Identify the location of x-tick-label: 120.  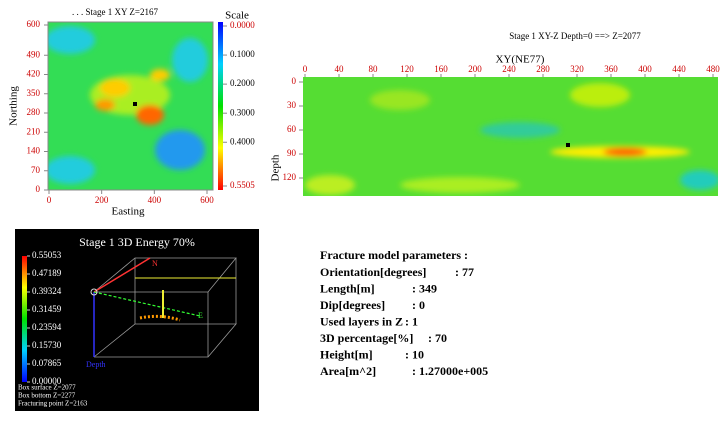
(407, 69).